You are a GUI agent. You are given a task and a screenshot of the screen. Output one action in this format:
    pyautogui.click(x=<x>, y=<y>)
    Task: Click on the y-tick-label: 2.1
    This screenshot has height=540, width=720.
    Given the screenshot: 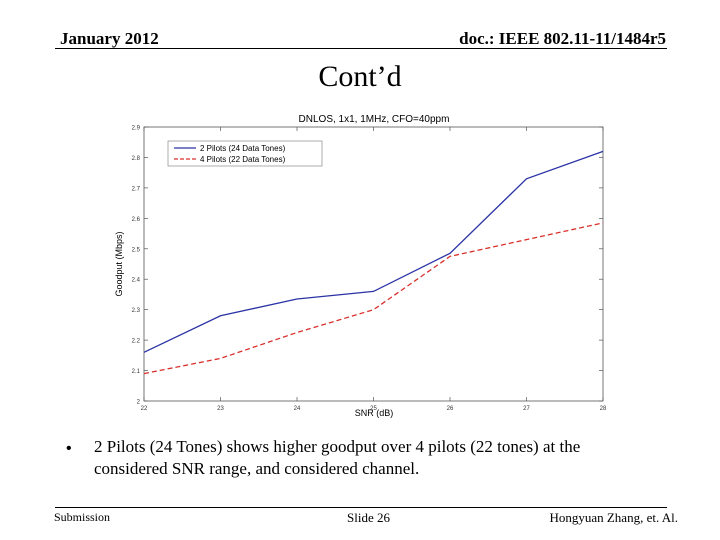 What is the action you would take?
    pyautogui.click(x=136, y=372)
    